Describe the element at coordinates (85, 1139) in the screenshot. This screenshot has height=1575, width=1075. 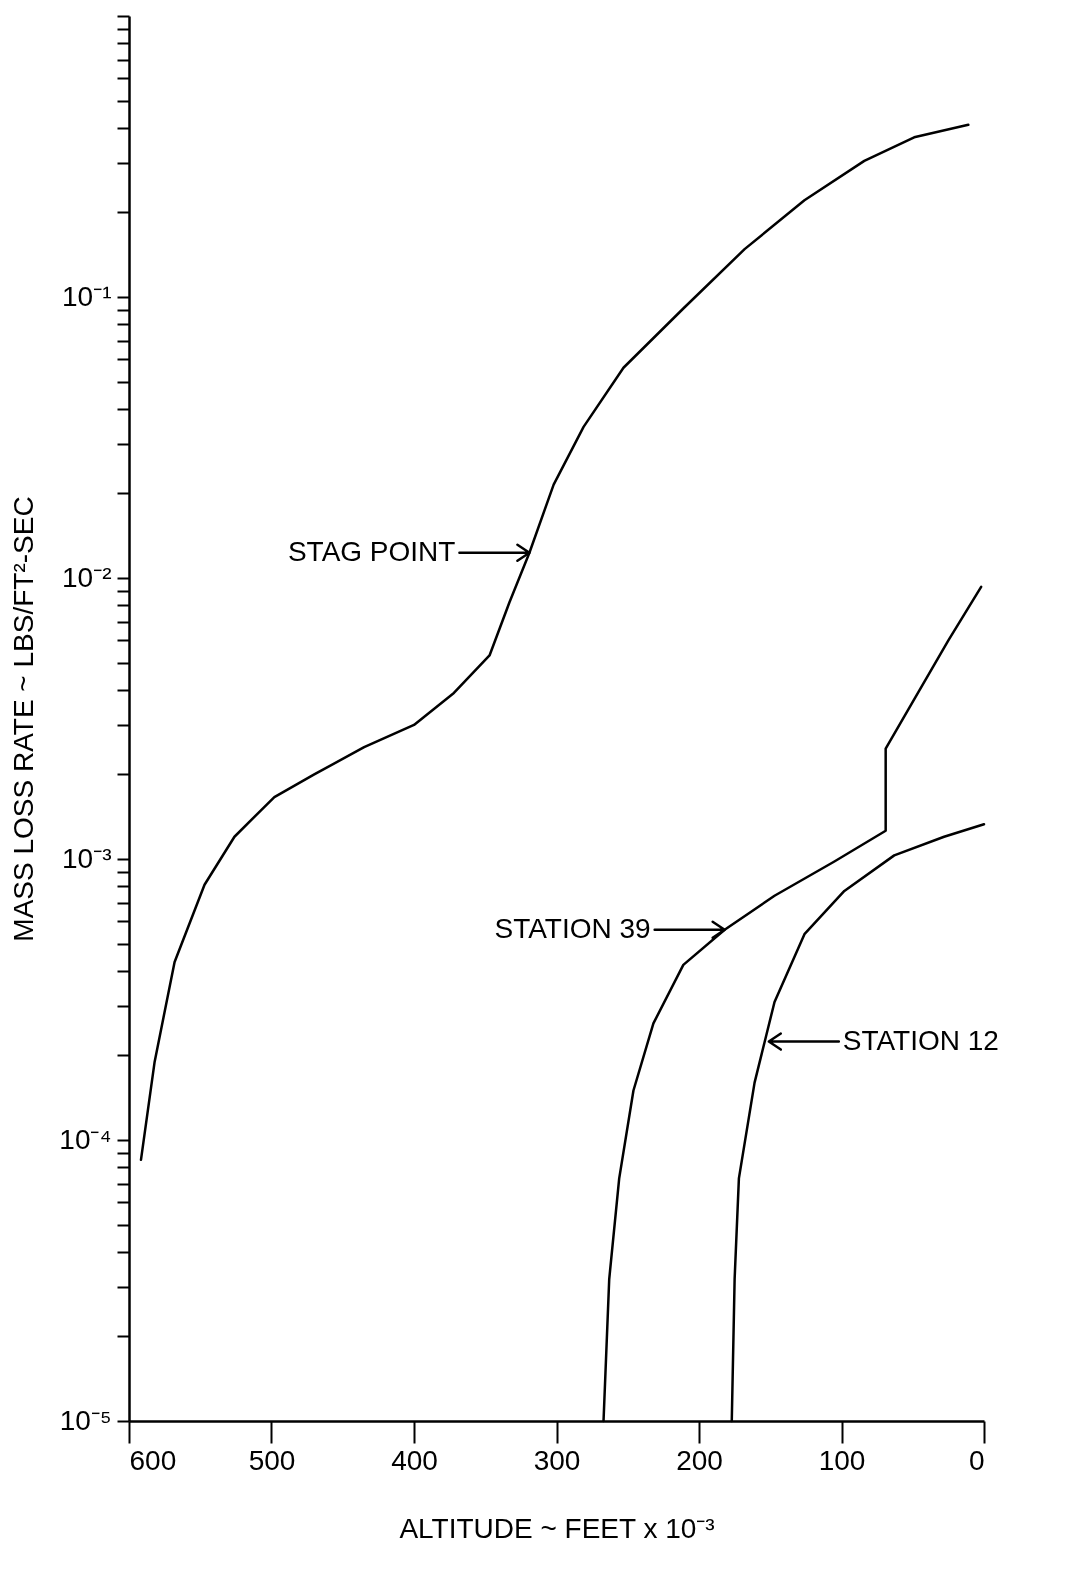
I see `y-tick-label: 10⁻⁴` at that location.